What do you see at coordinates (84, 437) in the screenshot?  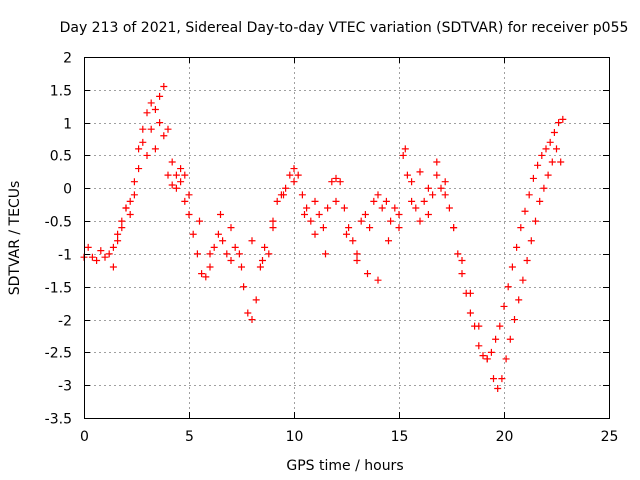 I see `x-tick-label: 0` at bounding box center [84, 437].